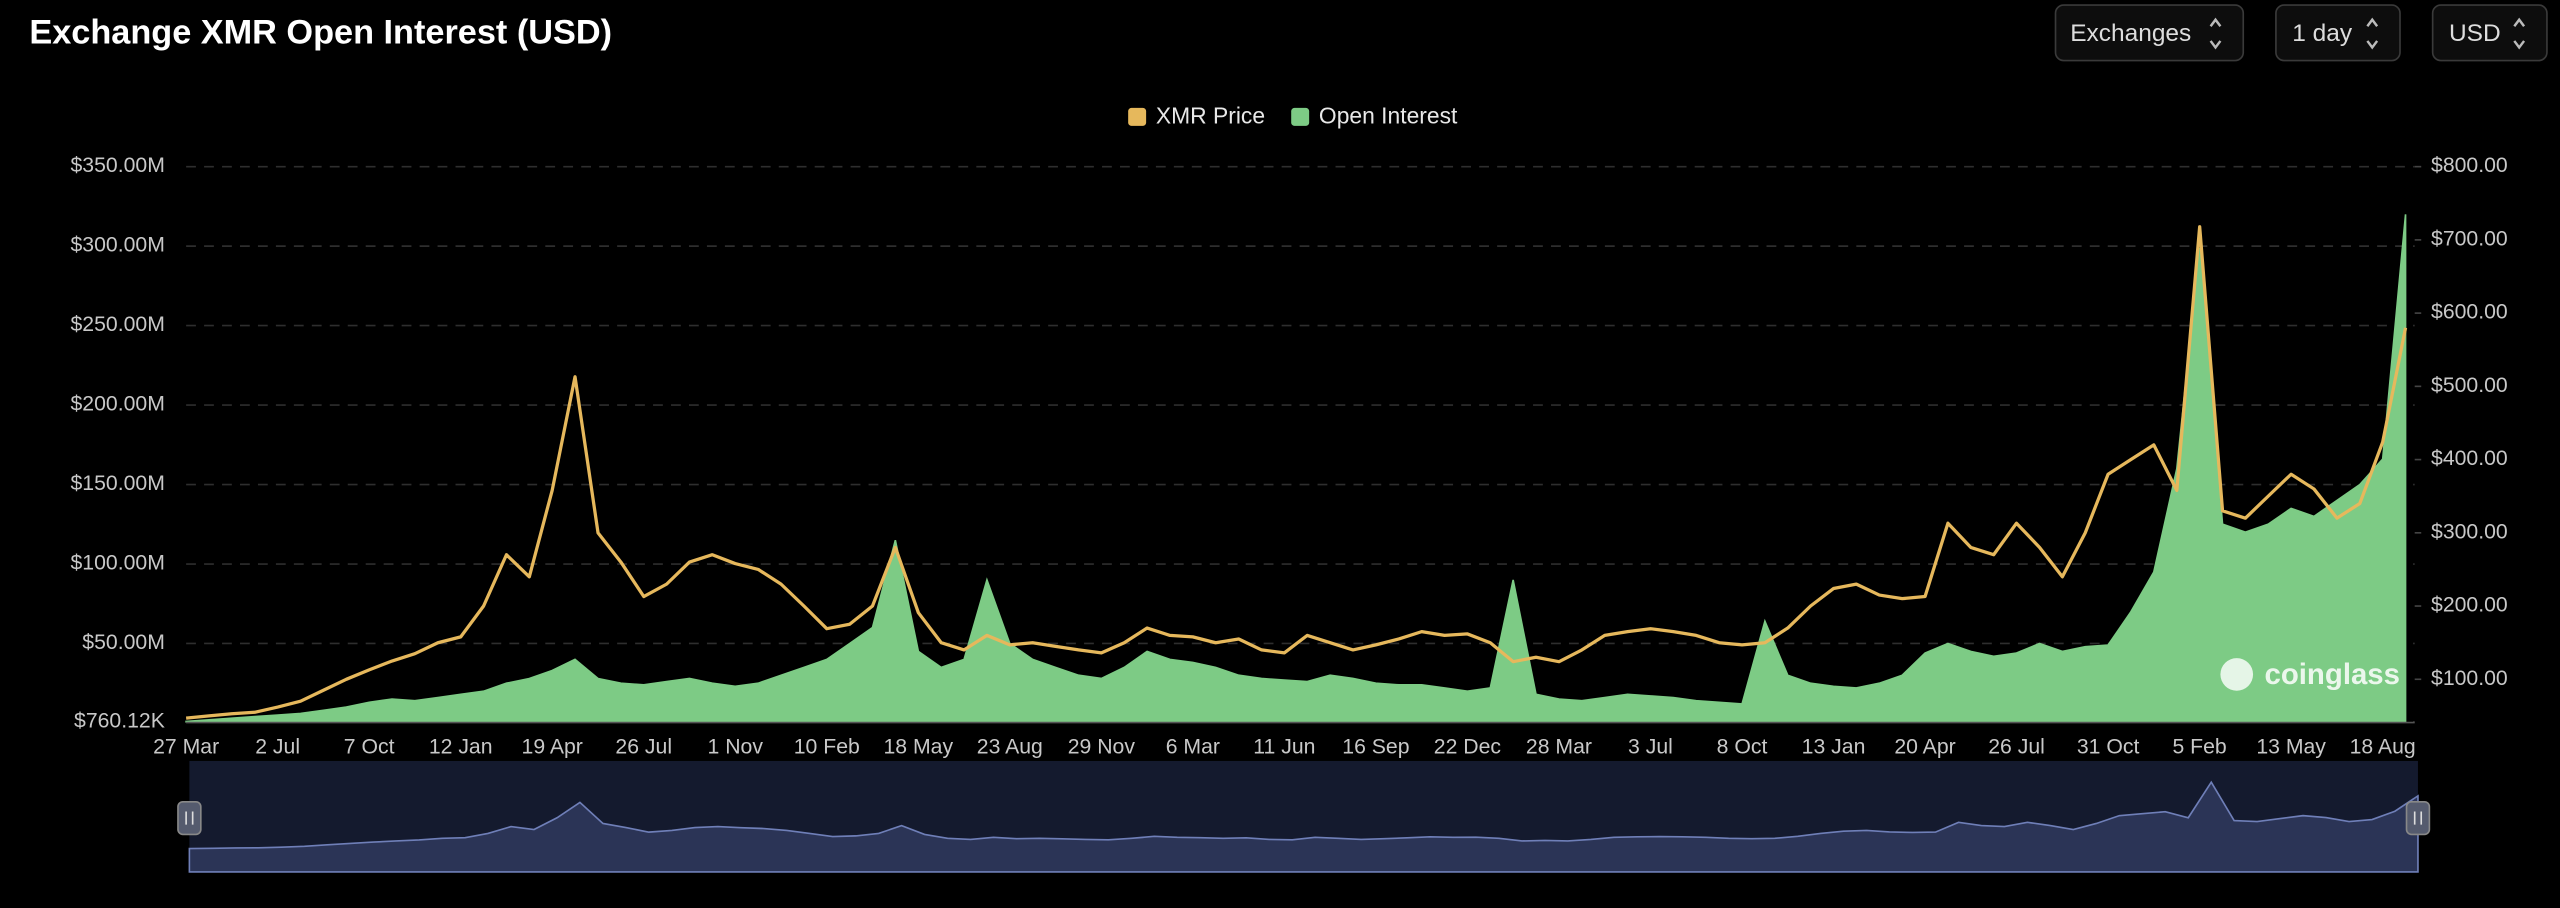 This screenshot has width=2560, height=908. I want to click on watermark: coinglass, so click(2310, 674).